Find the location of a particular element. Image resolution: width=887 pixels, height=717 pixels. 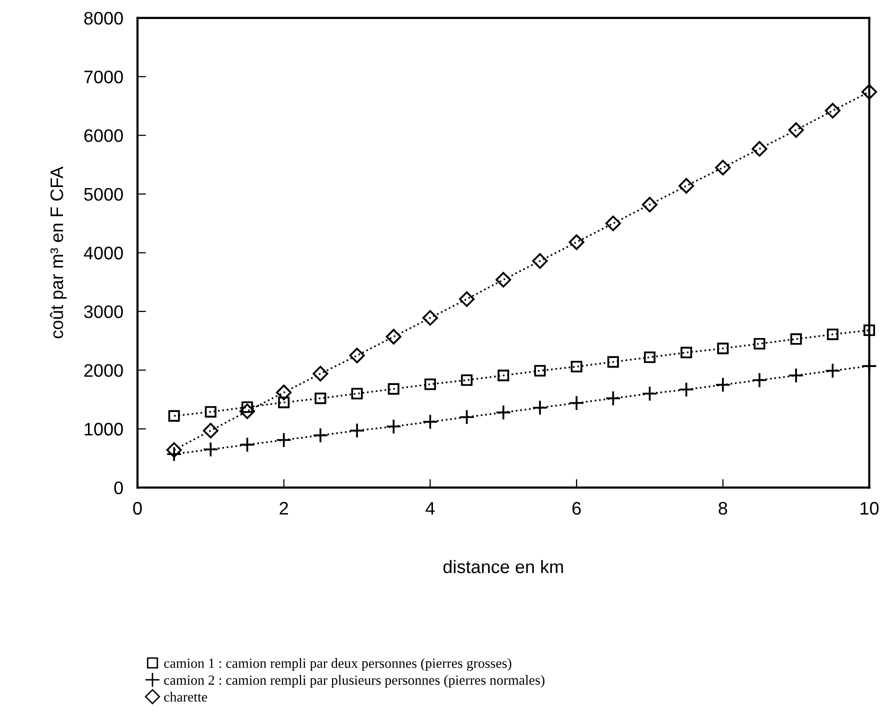

y-tick-label: 0 is located at coordinates (118, 487).